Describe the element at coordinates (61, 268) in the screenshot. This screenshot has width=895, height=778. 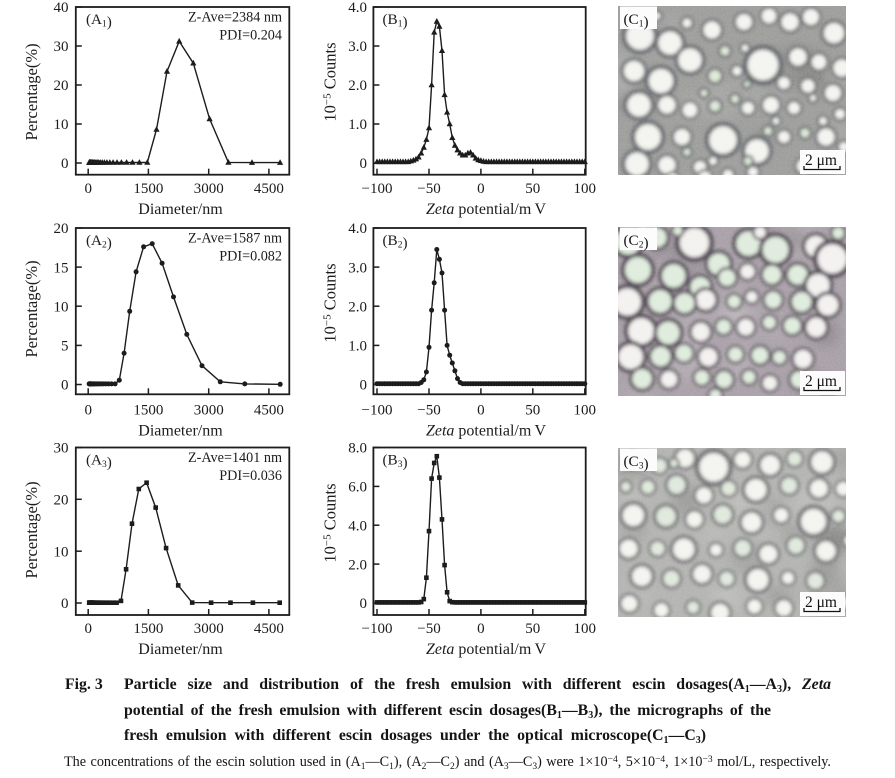
I see `svg-text: 15` at that location.